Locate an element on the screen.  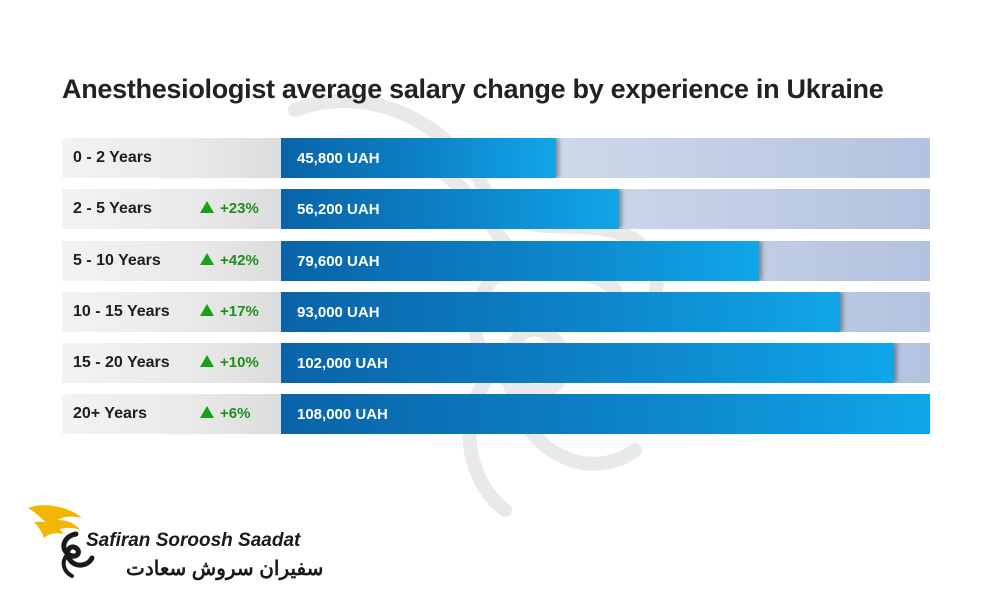
bar-row: 5 - 10 Years +42% 79,600 UAH is located at coordinates (496, 260).